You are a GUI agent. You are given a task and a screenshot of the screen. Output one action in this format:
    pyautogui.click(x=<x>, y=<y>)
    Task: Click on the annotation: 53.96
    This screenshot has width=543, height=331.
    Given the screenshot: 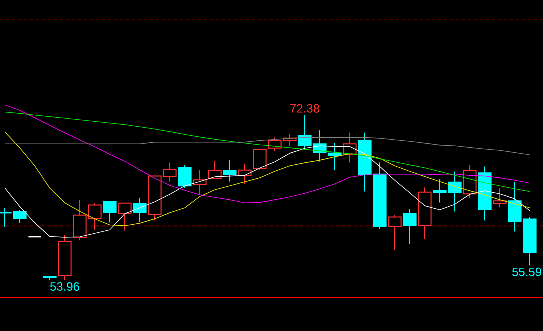 What is the action you would take?
    pyautogui.click(x=65, y=286)
    